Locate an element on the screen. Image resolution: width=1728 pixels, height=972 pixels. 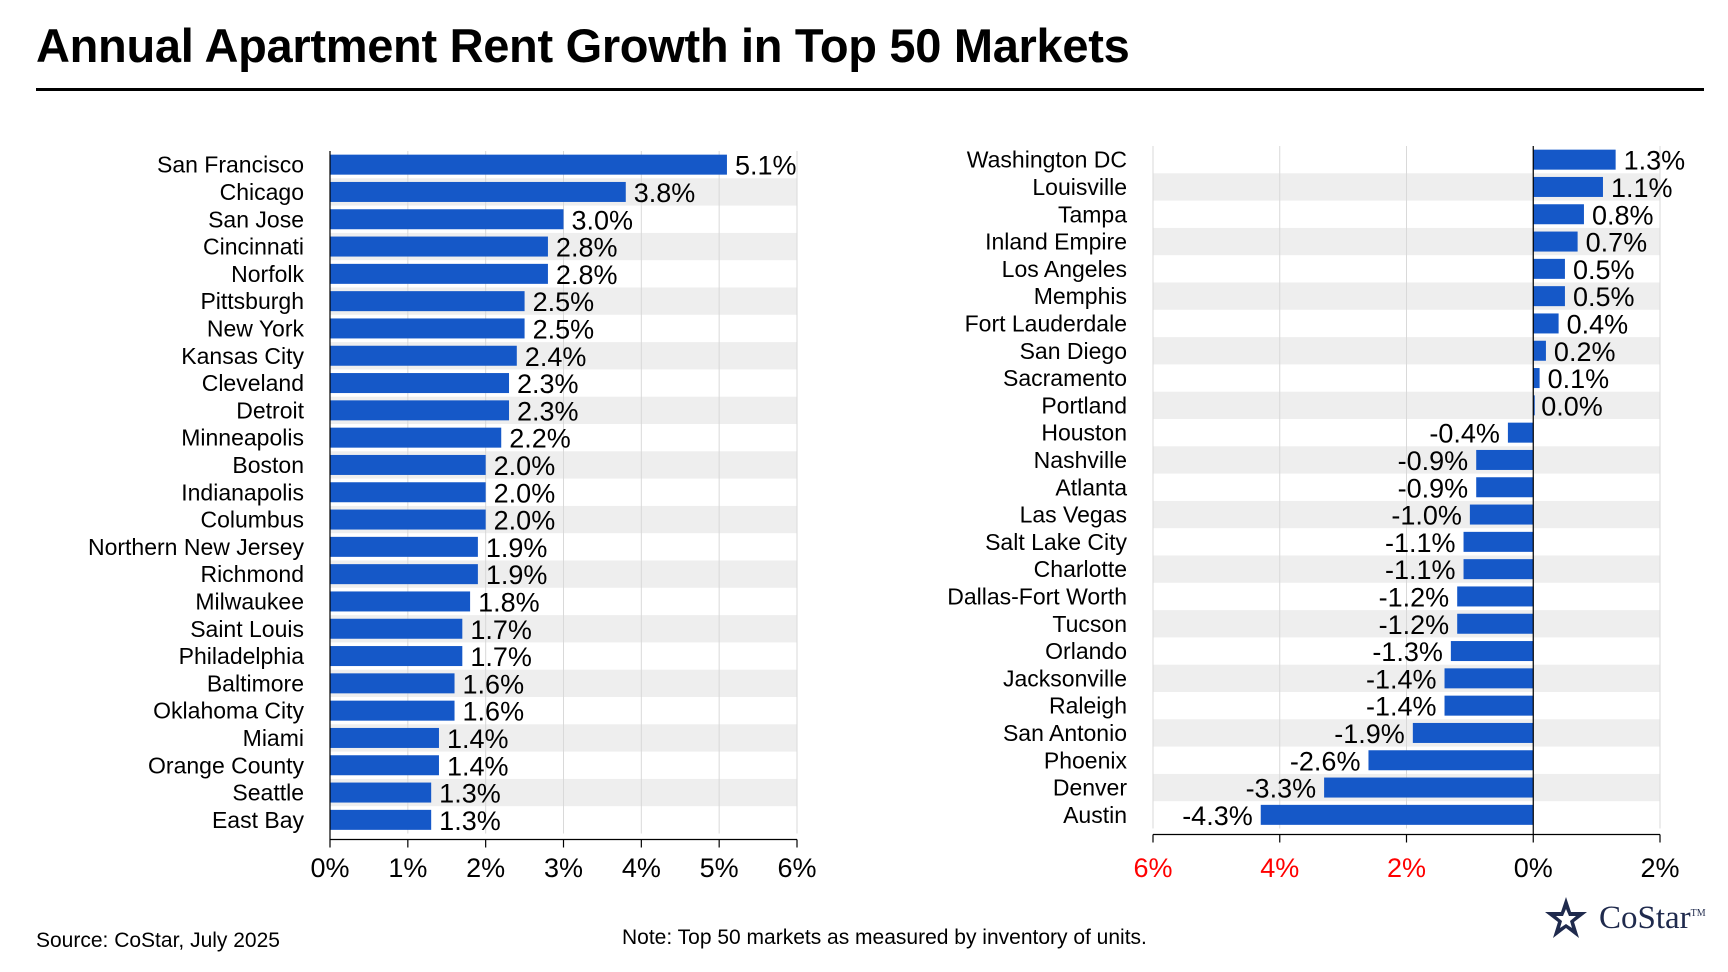
source-note: Source: CoStar, July 2025 is located at coordinates (158, 940).